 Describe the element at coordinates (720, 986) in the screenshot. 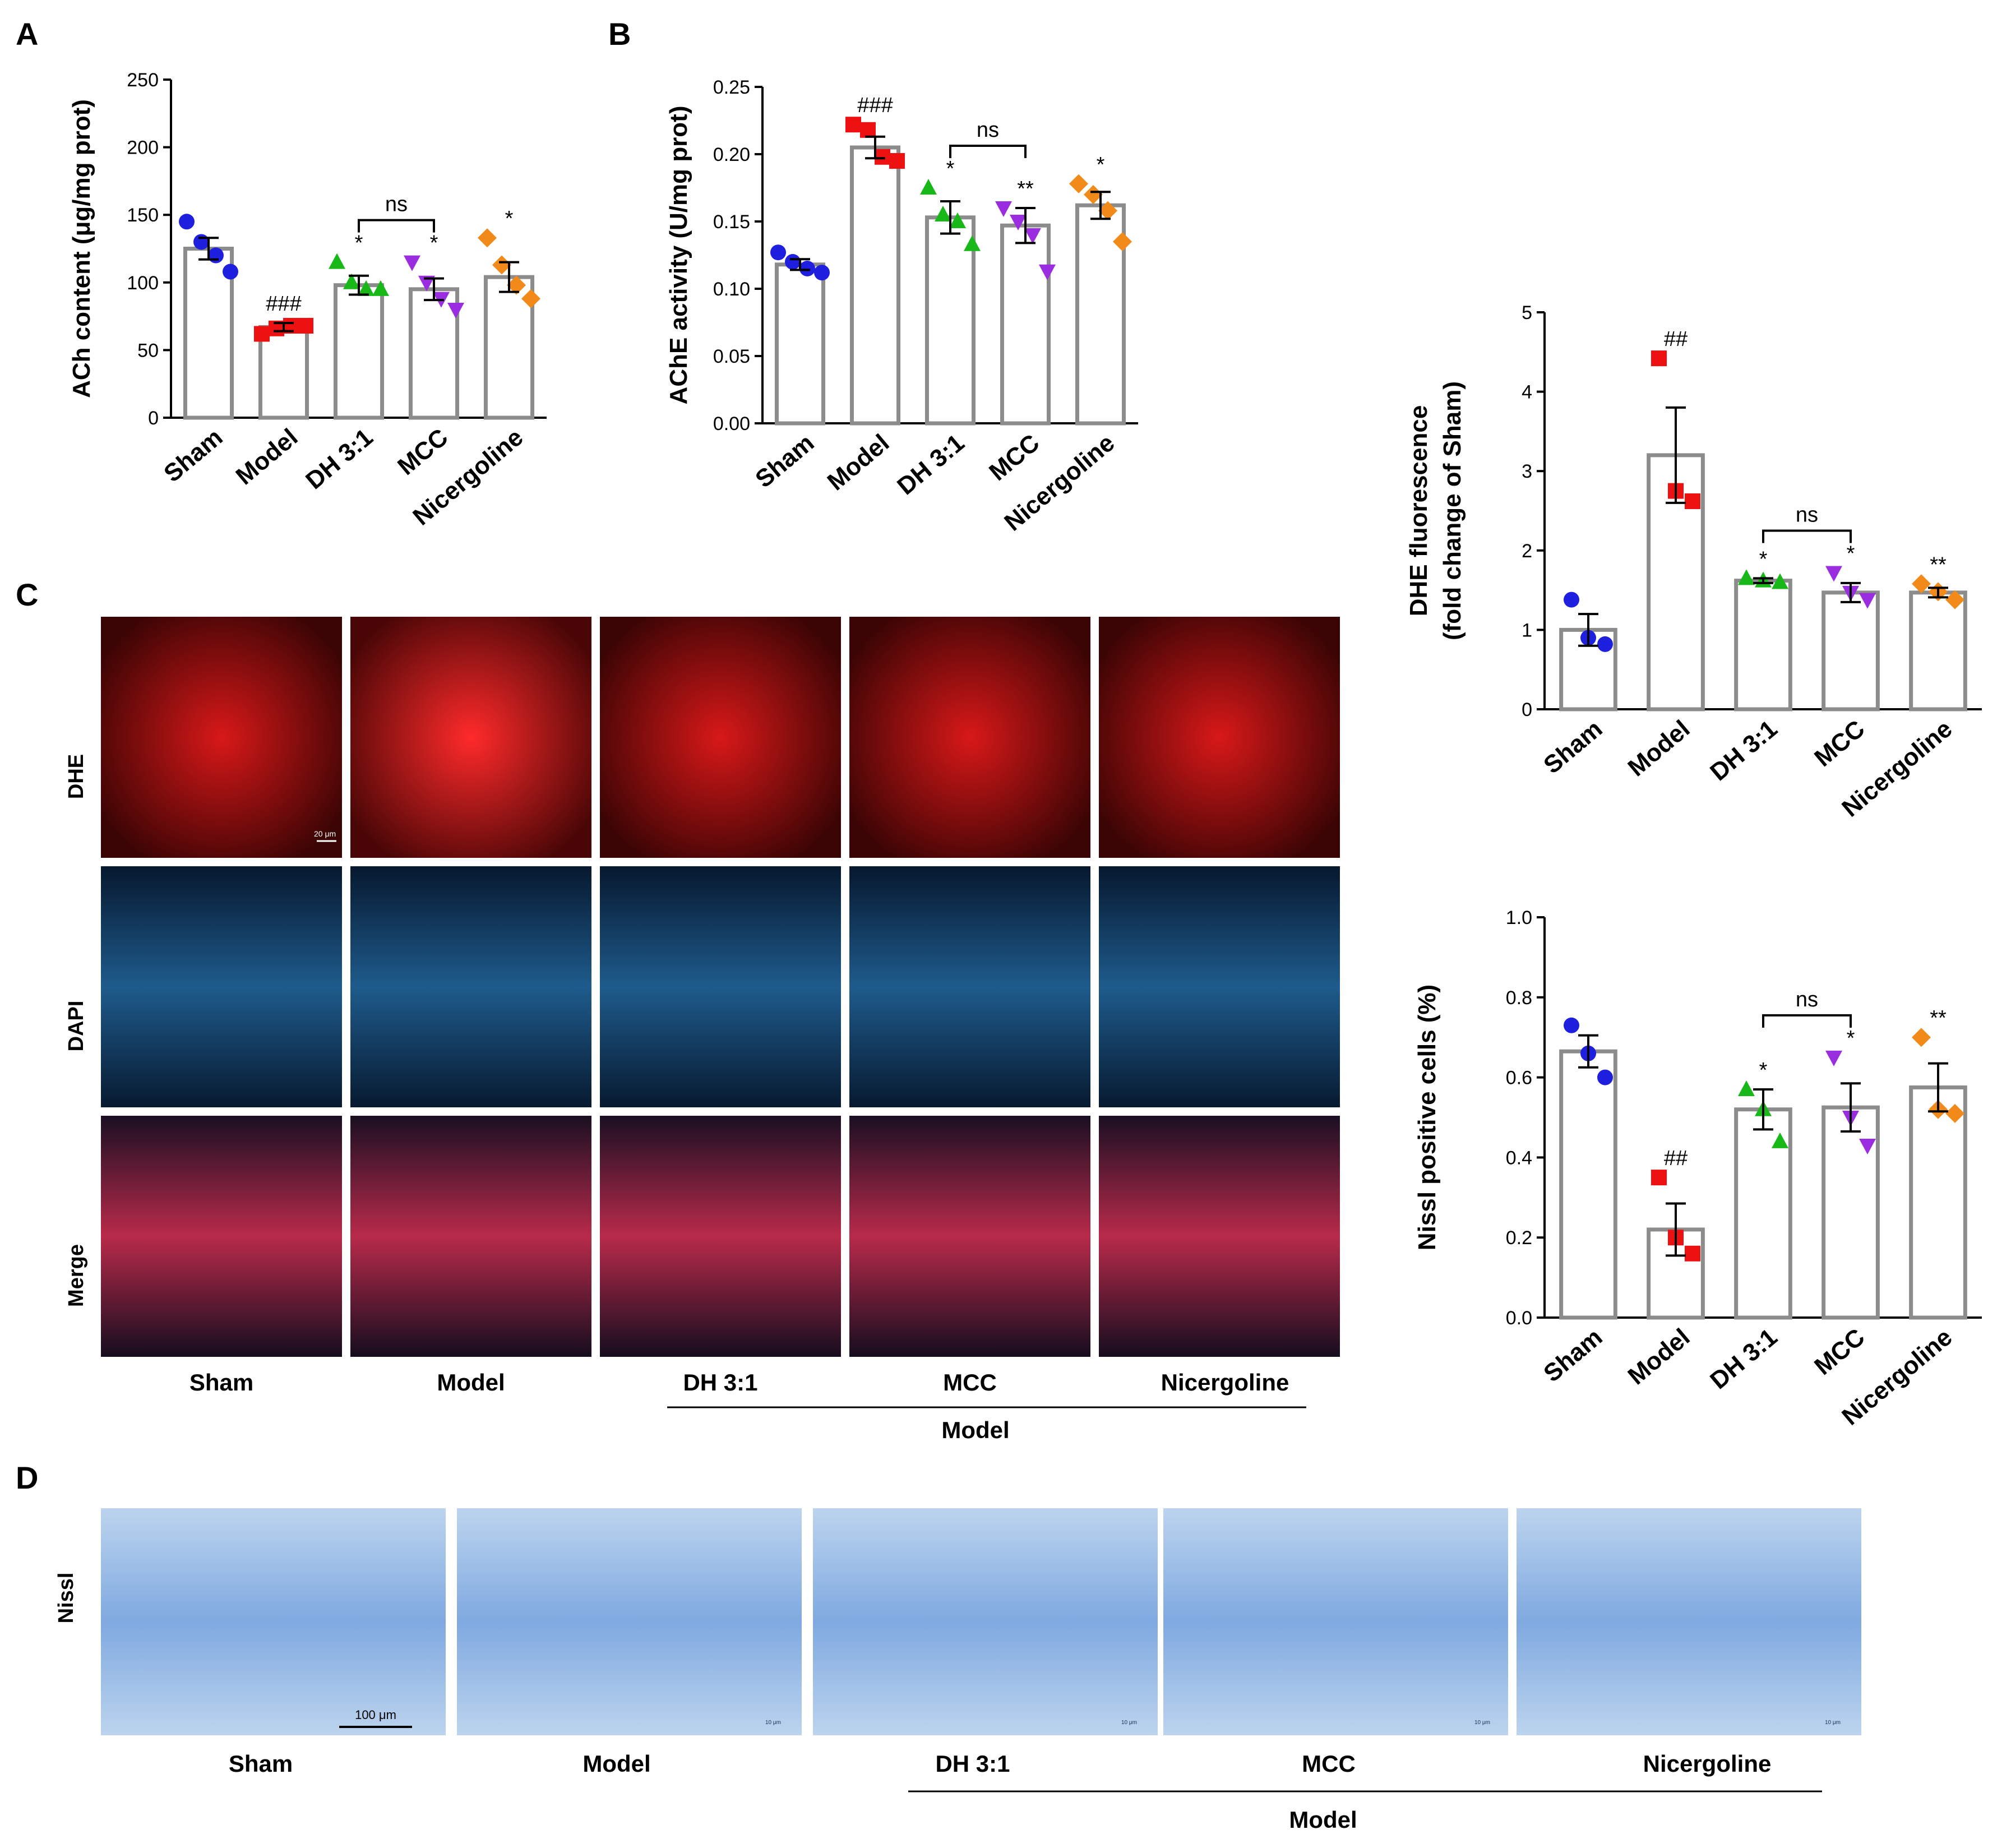

I see `image-dapi-dh31` at that location.